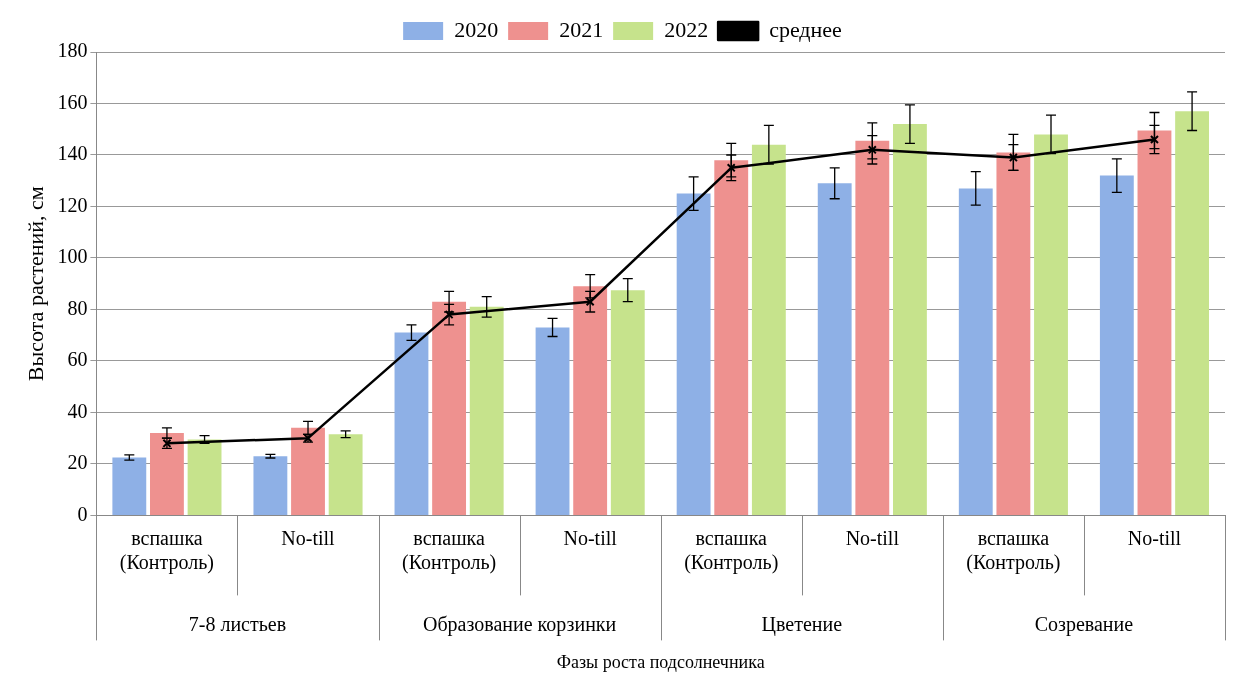  Describe the element at coordinates (476, 29) in the screenshot. I see `legend-label: 2020` at that location.